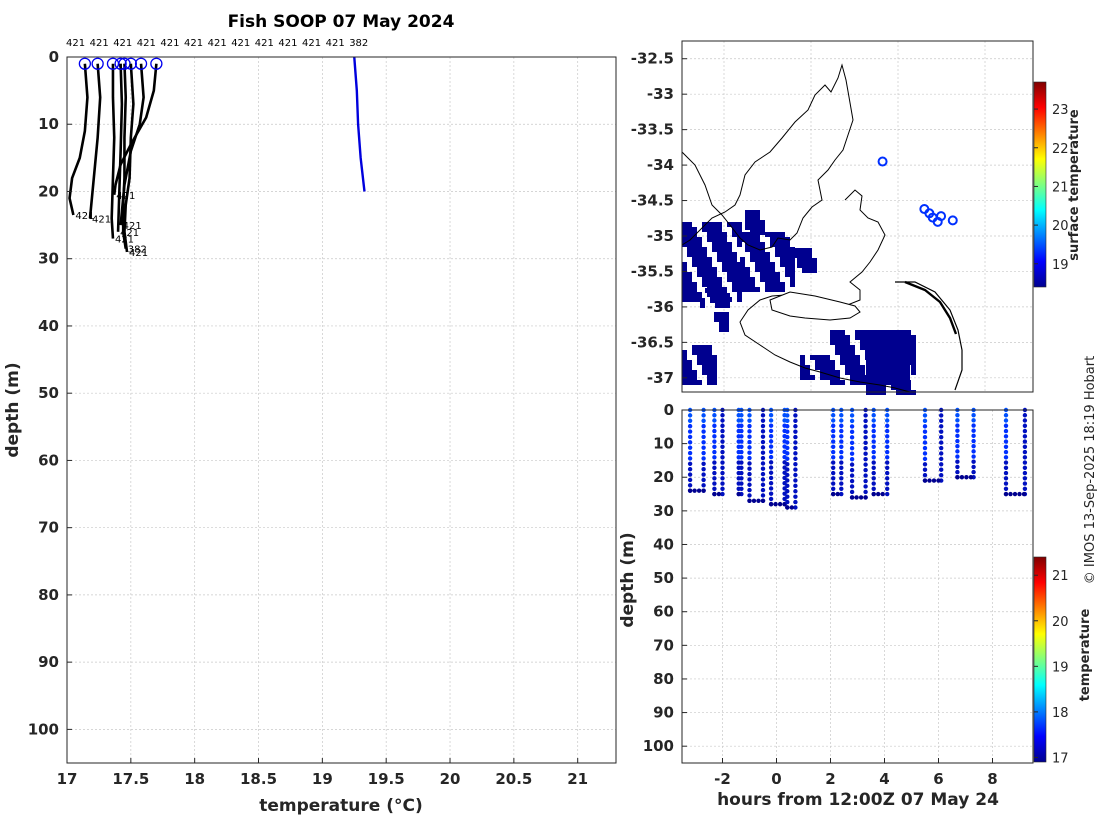  What do you see at coordinates (660, 378) in the screenshot?
I see `map-y-tick-label: -37` at bounding box center [660, 378].